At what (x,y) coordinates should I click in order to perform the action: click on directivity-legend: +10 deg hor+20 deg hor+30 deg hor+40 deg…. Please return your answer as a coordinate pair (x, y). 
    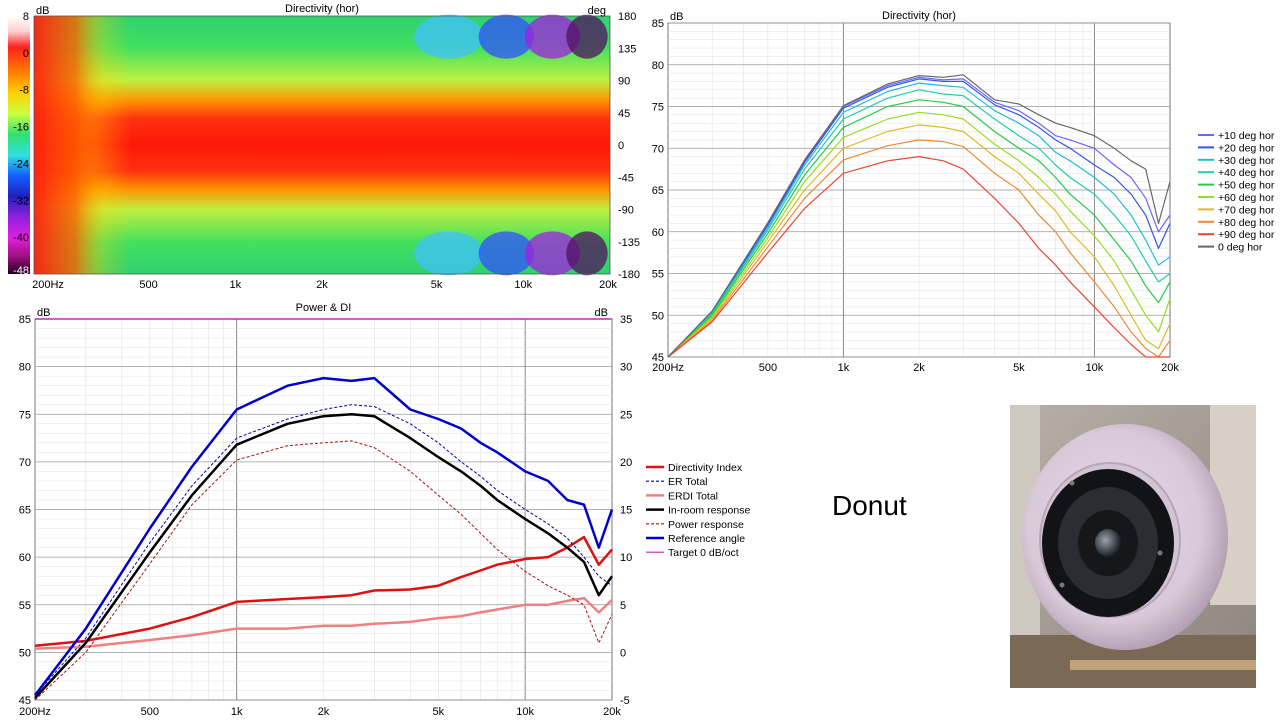
    Looking at the image, I should click on (1236, 192).